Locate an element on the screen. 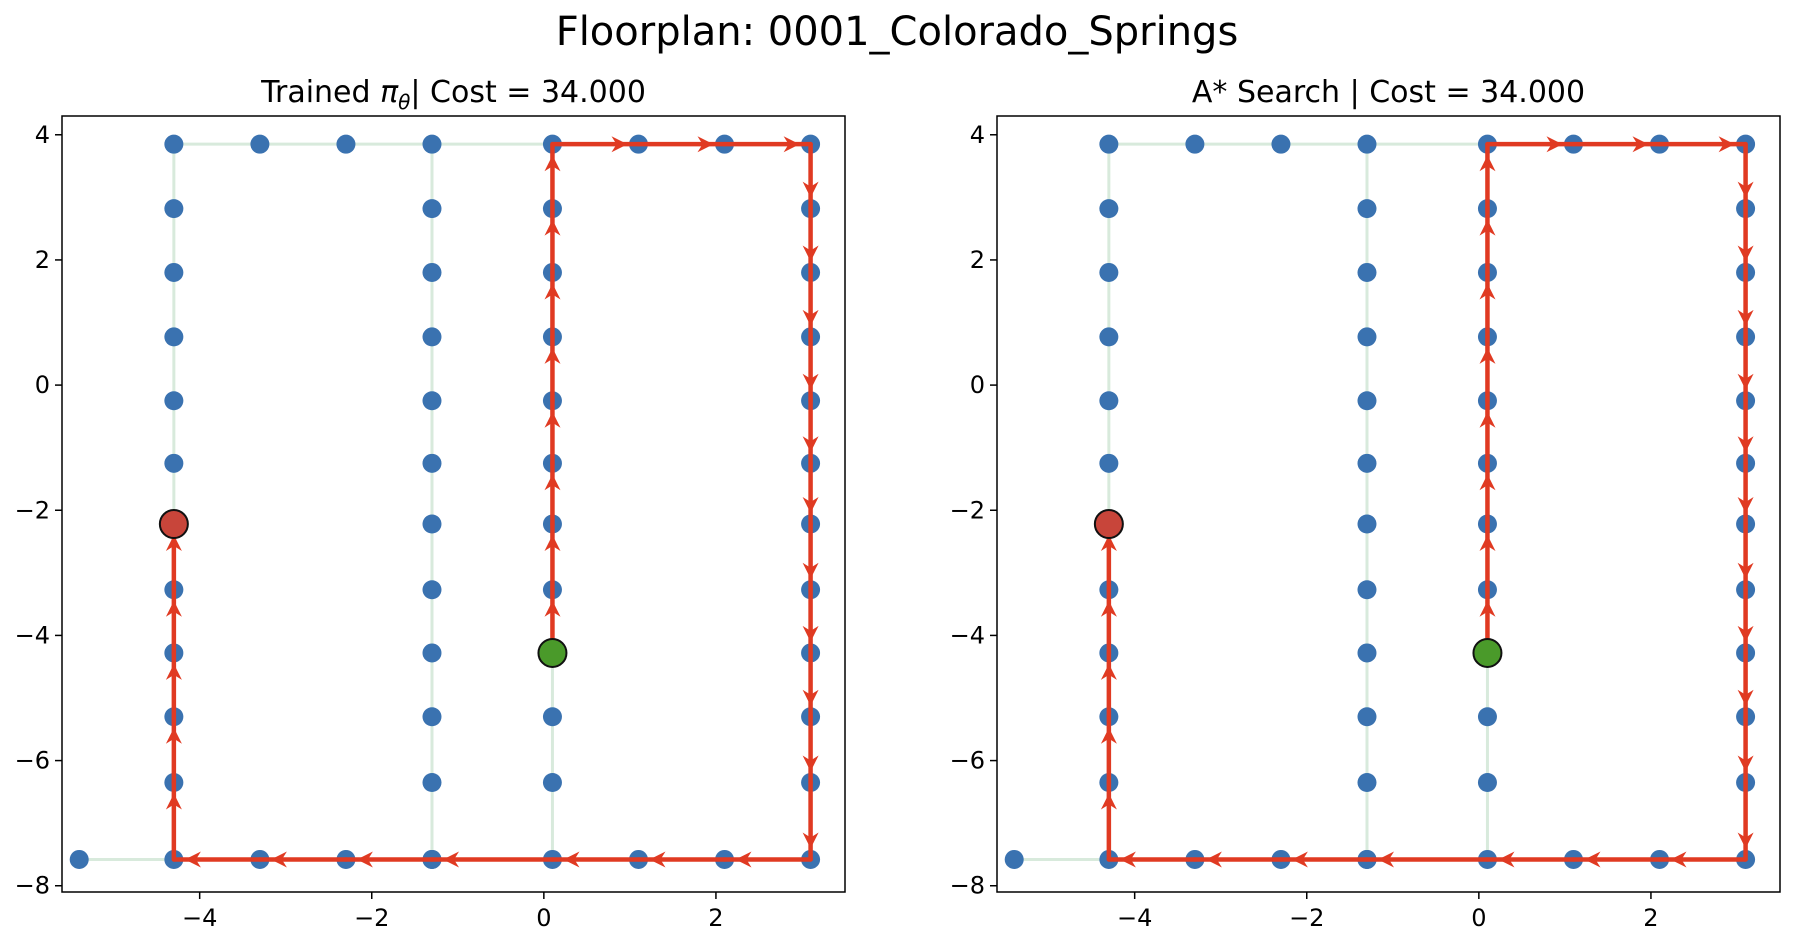 The height and width of the screenshot is (948, 1794). figure-suptitle: Floorplan: 0001_Colorado_Springs is located at coordinates (897, 32).